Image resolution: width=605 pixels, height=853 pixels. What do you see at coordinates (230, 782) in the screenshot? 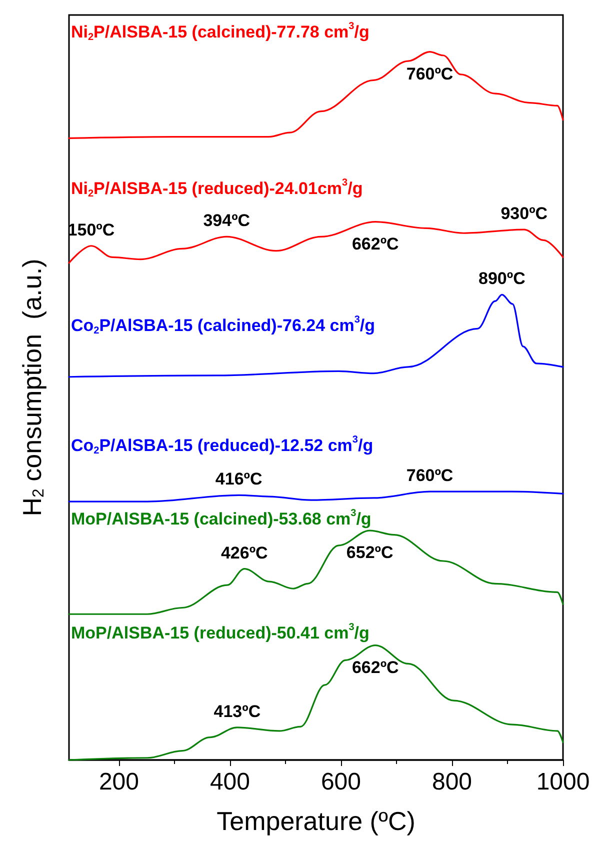
I see `x-tick-label: 400` at bounding box center [230, 782].